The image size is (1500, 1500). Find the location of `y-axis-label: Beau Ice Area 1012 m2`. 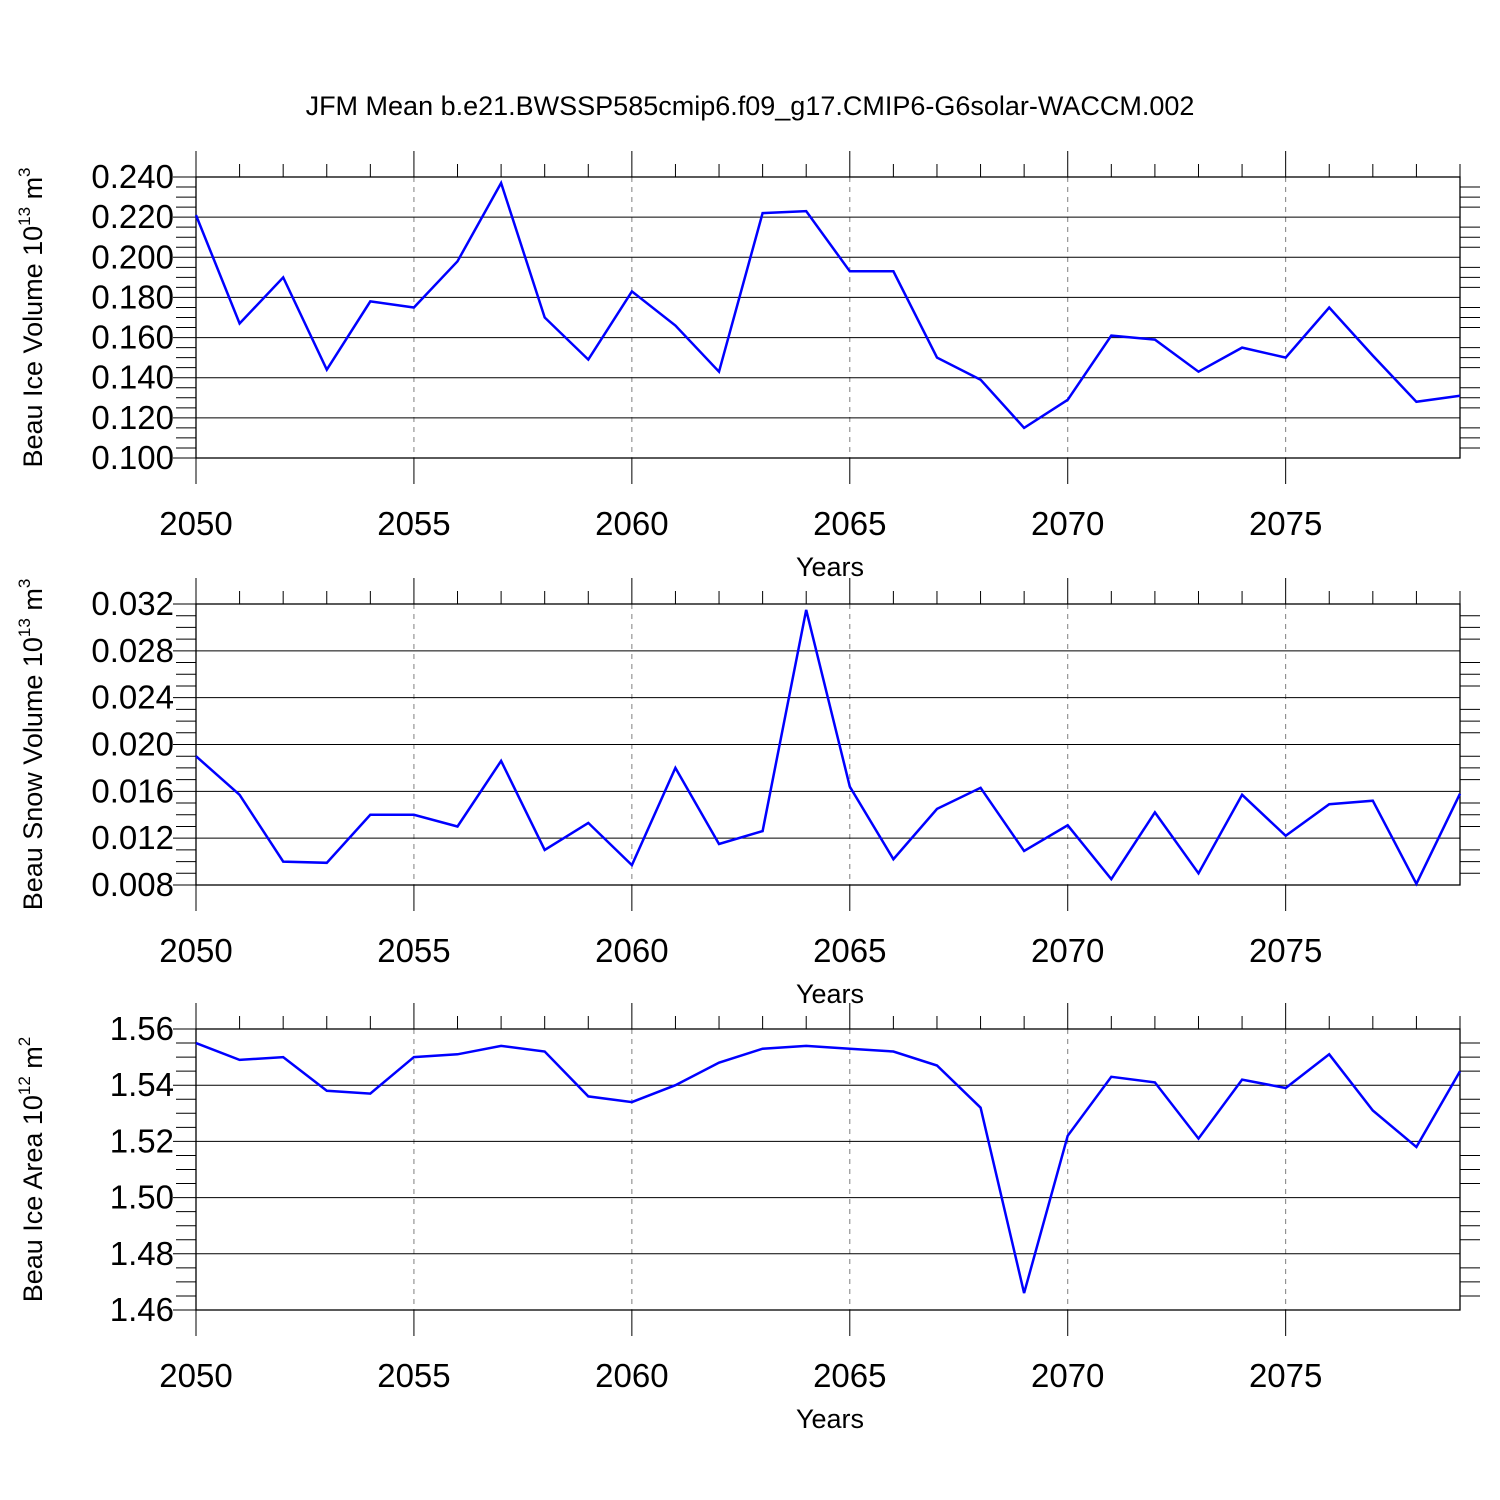

y-axis-label: Beau Ice Area 1012 m2 is located at coordinates (31, 1170).